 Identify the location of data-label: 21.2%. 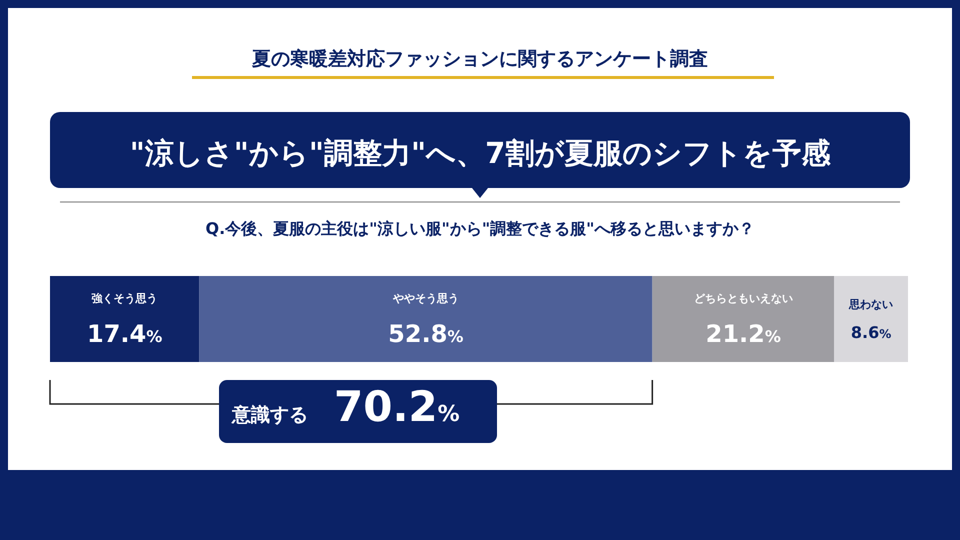
(743, 334).